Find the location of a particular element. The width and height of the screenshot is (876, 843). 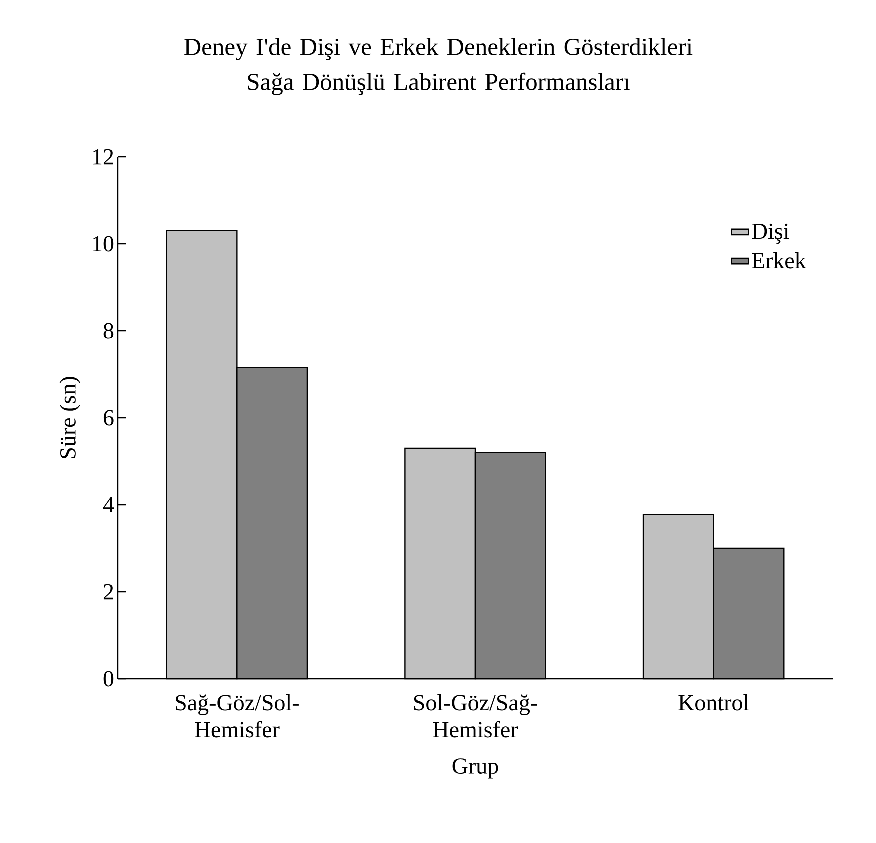

x-tick-label: Kontrol is located at coordinates (714, 702).